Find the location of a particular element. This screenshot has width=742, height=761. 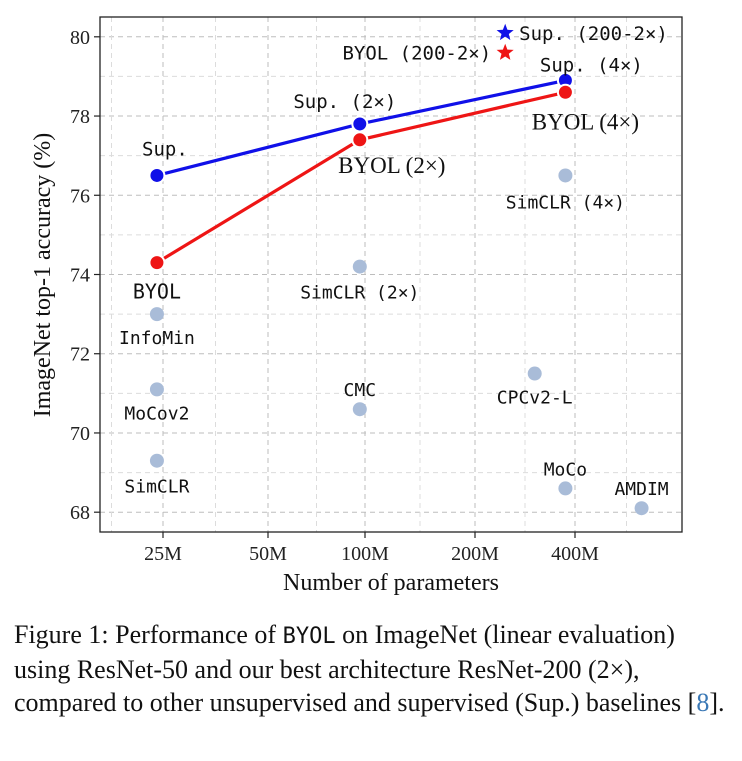

y-tick-label: 76 is located at coordinates (80, 196).